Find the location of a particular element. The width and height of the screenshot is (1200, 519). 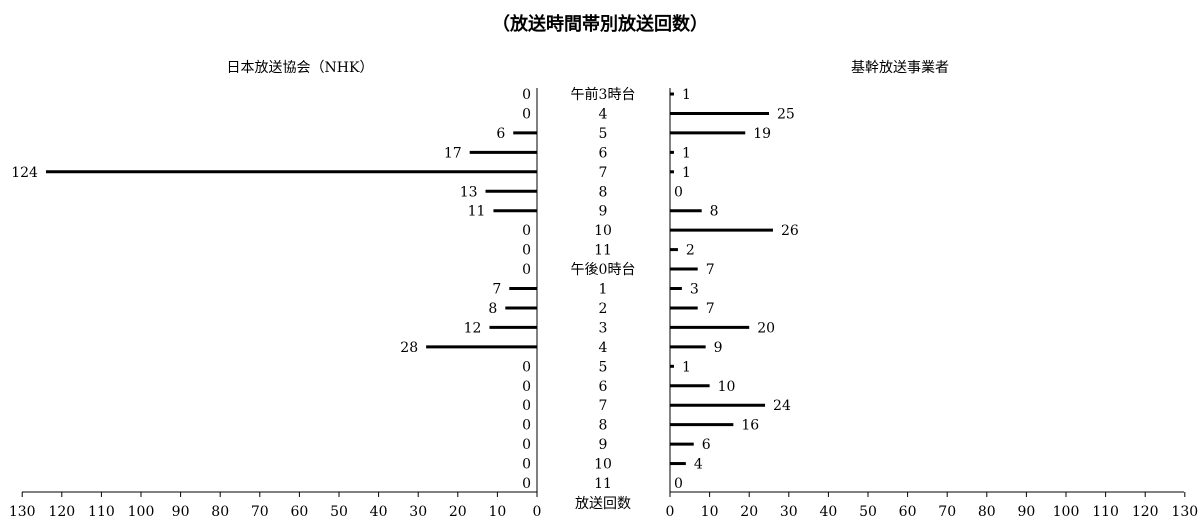

broadcaster-data-label: 10 is located at coordinates (727, 387).